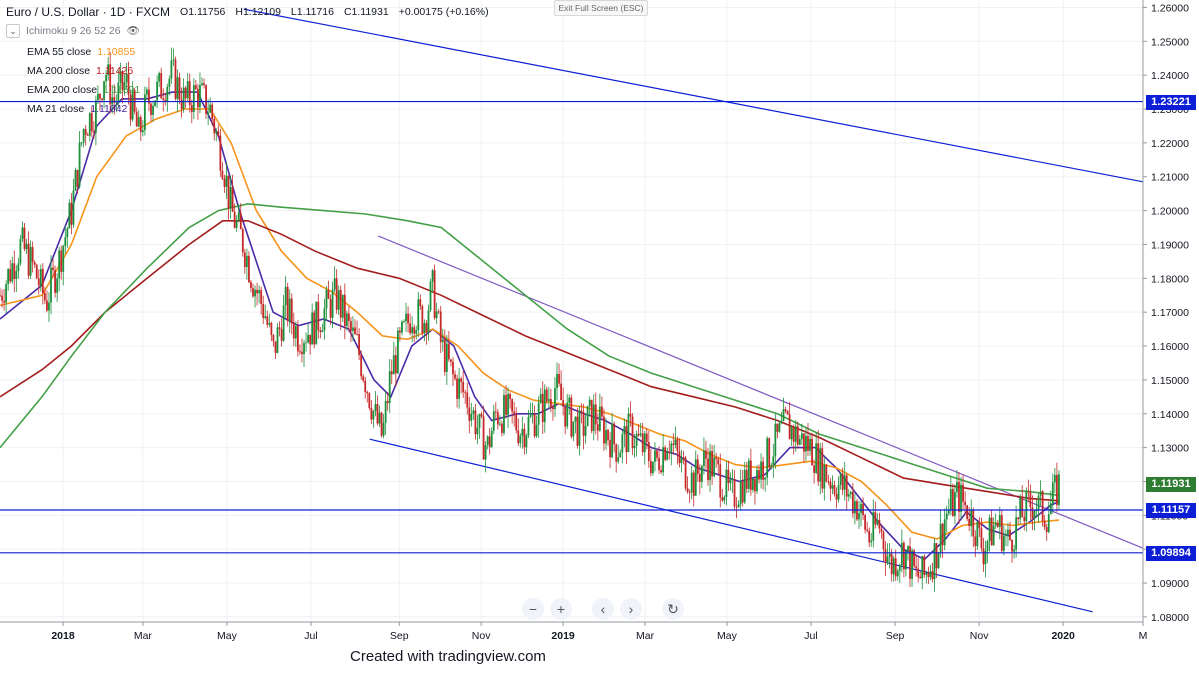  What do you see at coordinates (312, 11) in the screenshot?
I see `low-value: L1.11716` at bounding box center [312, 11].